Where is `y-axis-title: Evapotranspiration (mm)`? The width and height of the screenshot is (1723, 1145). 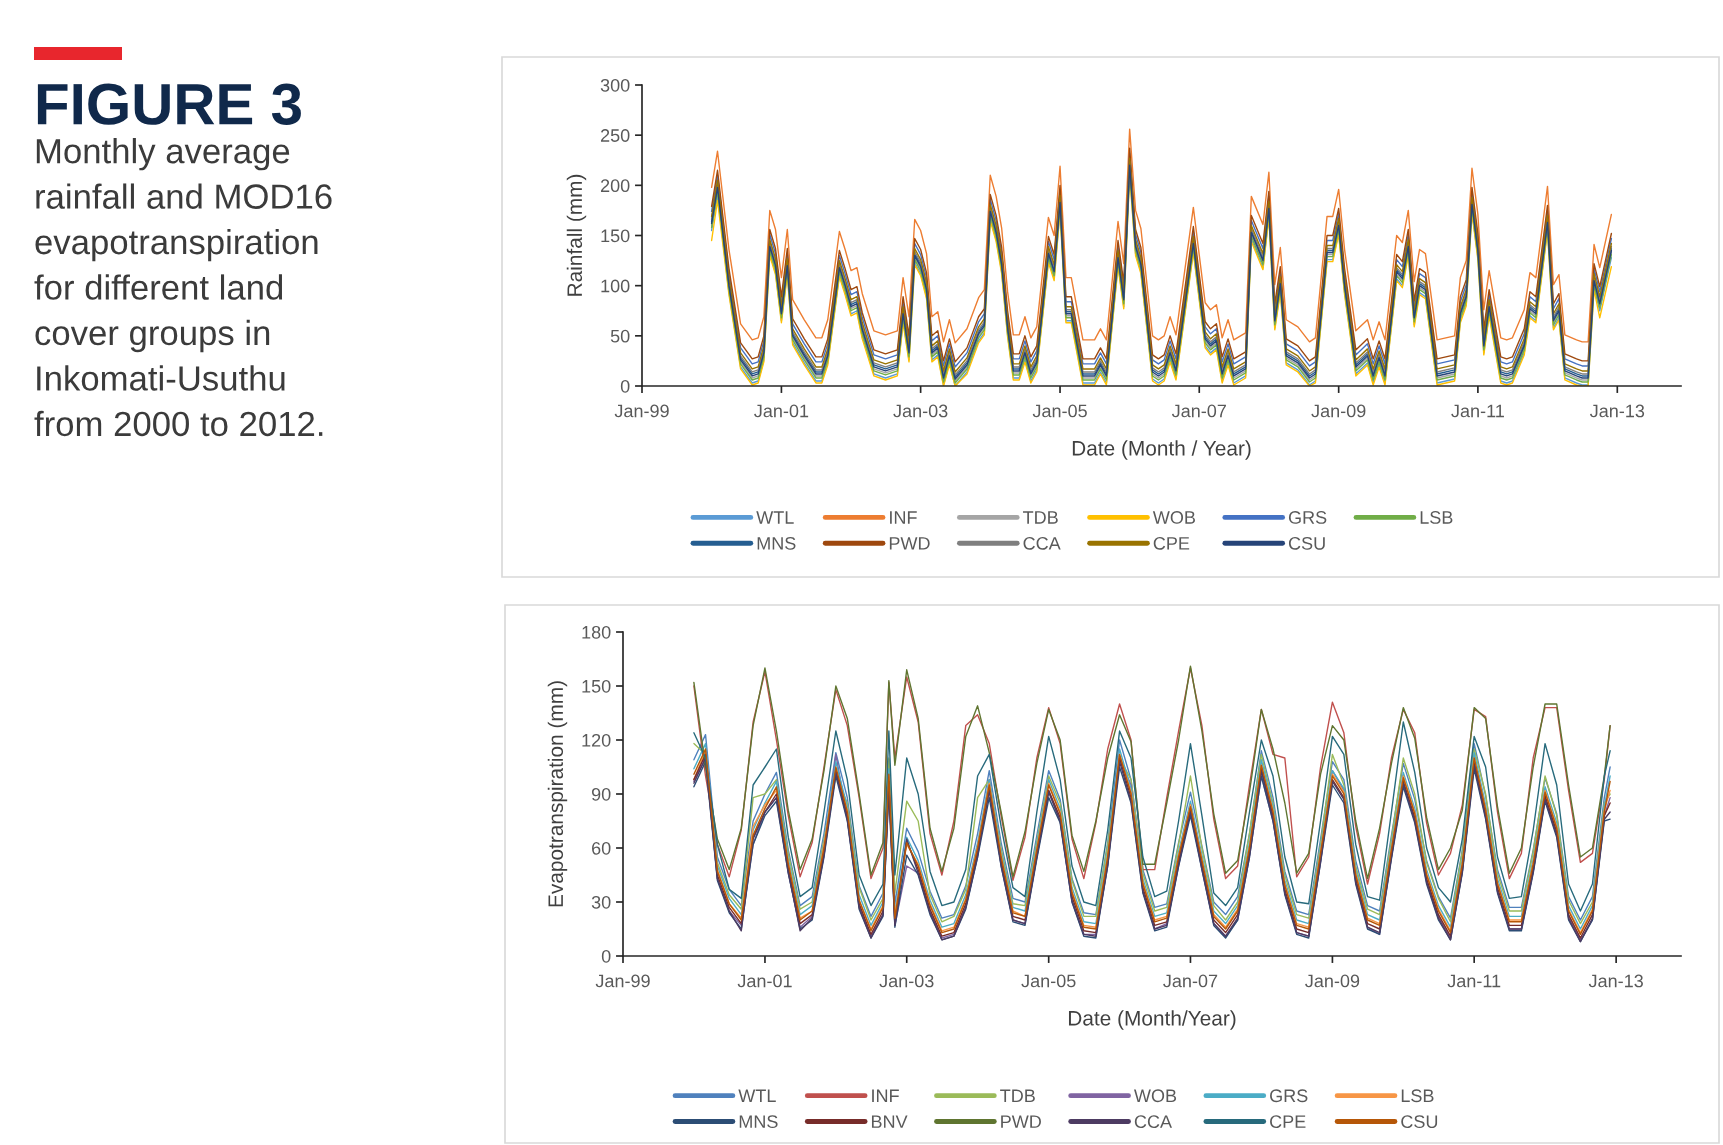 y-axis-title: Evapotranspiration (mm) is located at coordinates (557, 794).